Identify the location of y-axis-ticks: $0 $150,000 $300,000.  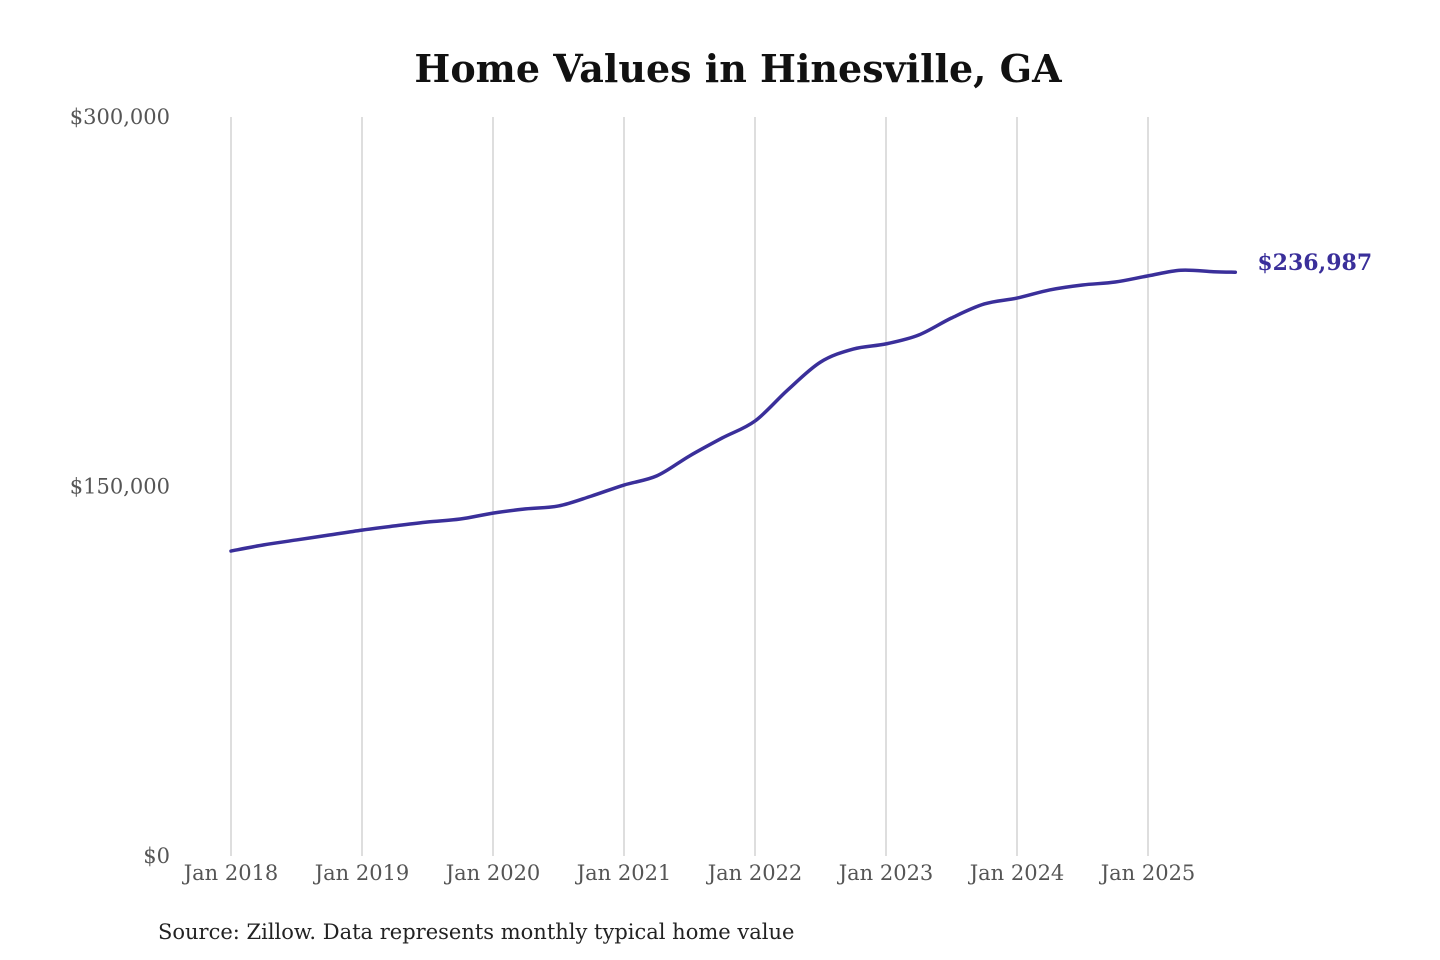
(120, 486).